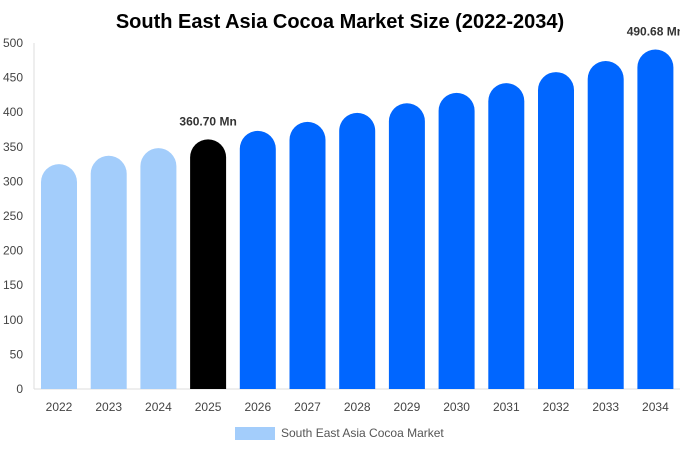 The width and height of the screenshot is (680, 450). Describe the element at coordinates (307, 407) in the screenshot. I see `x-tick-label: 2027` at that location.